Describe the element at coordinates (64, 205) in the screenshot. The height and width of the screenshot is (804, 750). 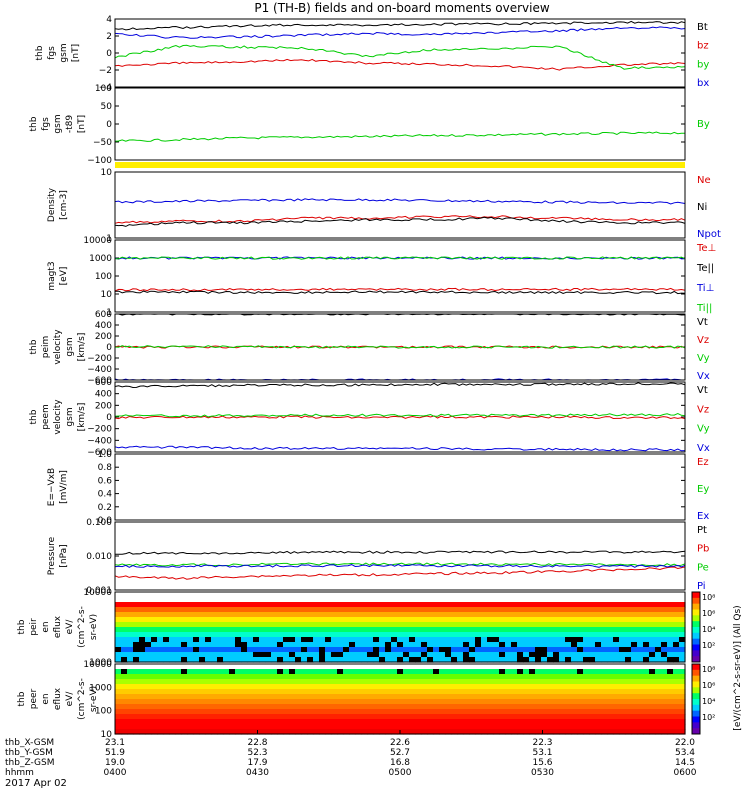
I see `ylabel-line: [cm-3]` at that location.